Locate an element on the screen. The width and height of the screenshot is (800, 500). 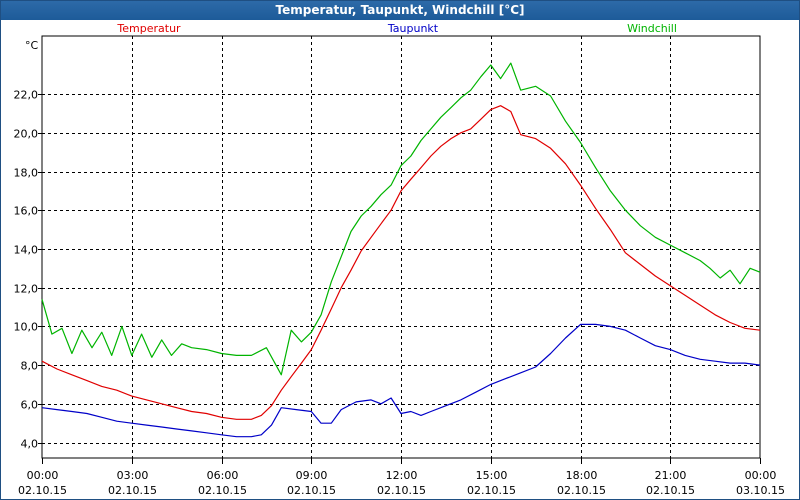
legend-temperatur: Temperatur is located at coordinates (148, 28).